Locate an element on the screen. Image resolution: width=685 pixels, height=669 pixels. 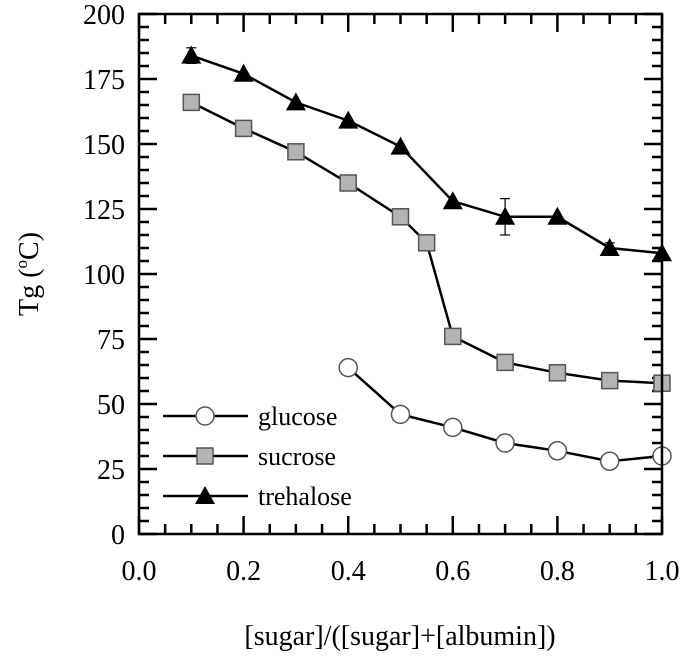
series-glucose is located at coordinates (505, 414).